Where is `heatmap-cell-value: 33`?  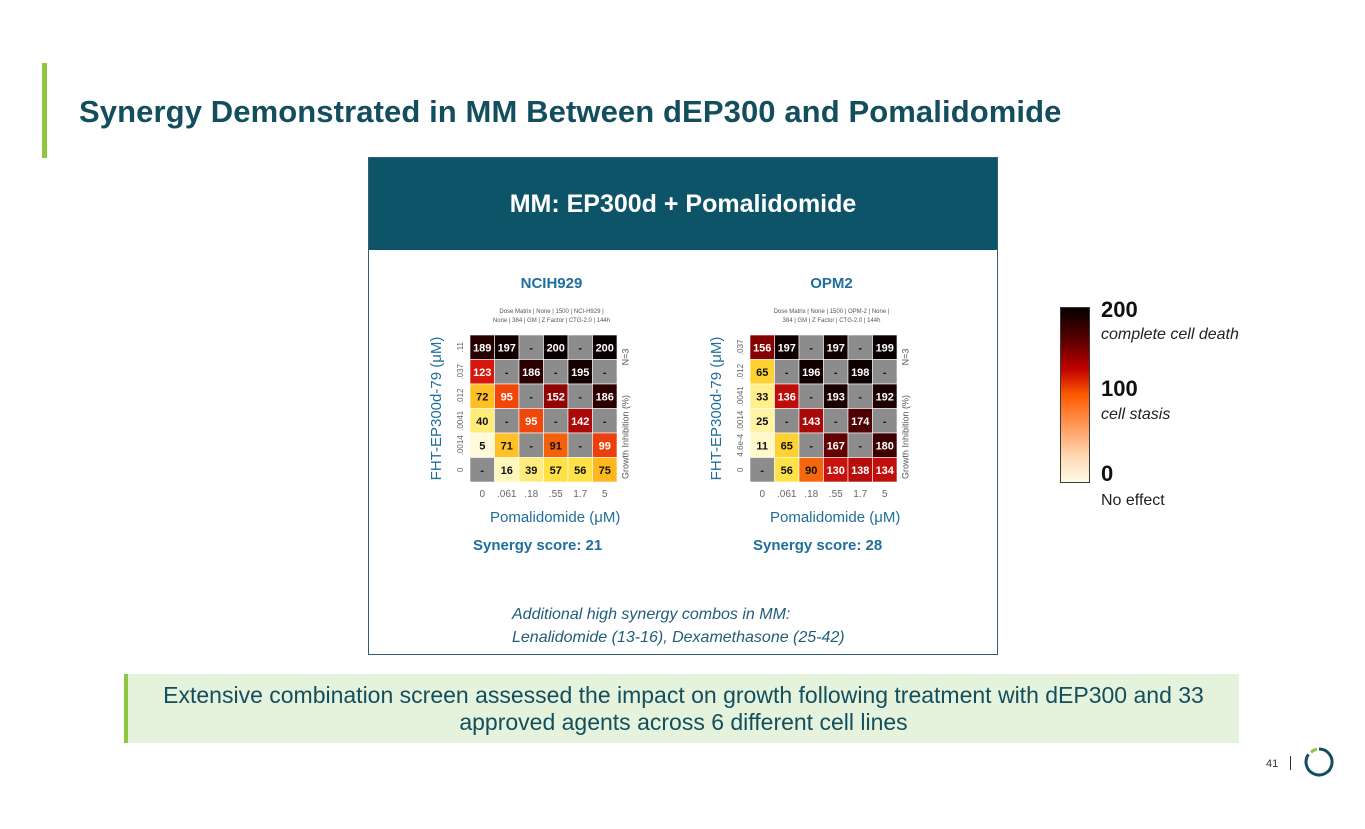
heatmap-cell-value: 33 is located at coordinates (762, 397).